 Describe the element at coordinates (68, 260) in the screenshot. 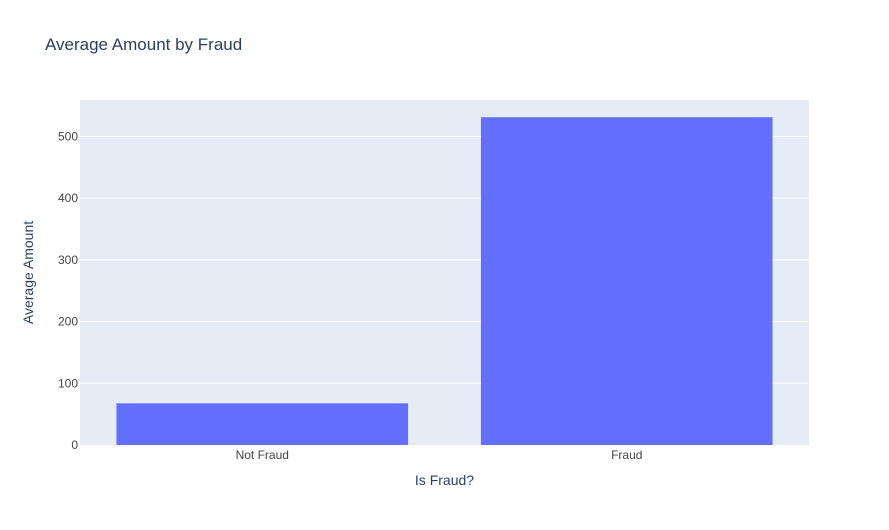

I see `y-tick-label: 300` at that location.